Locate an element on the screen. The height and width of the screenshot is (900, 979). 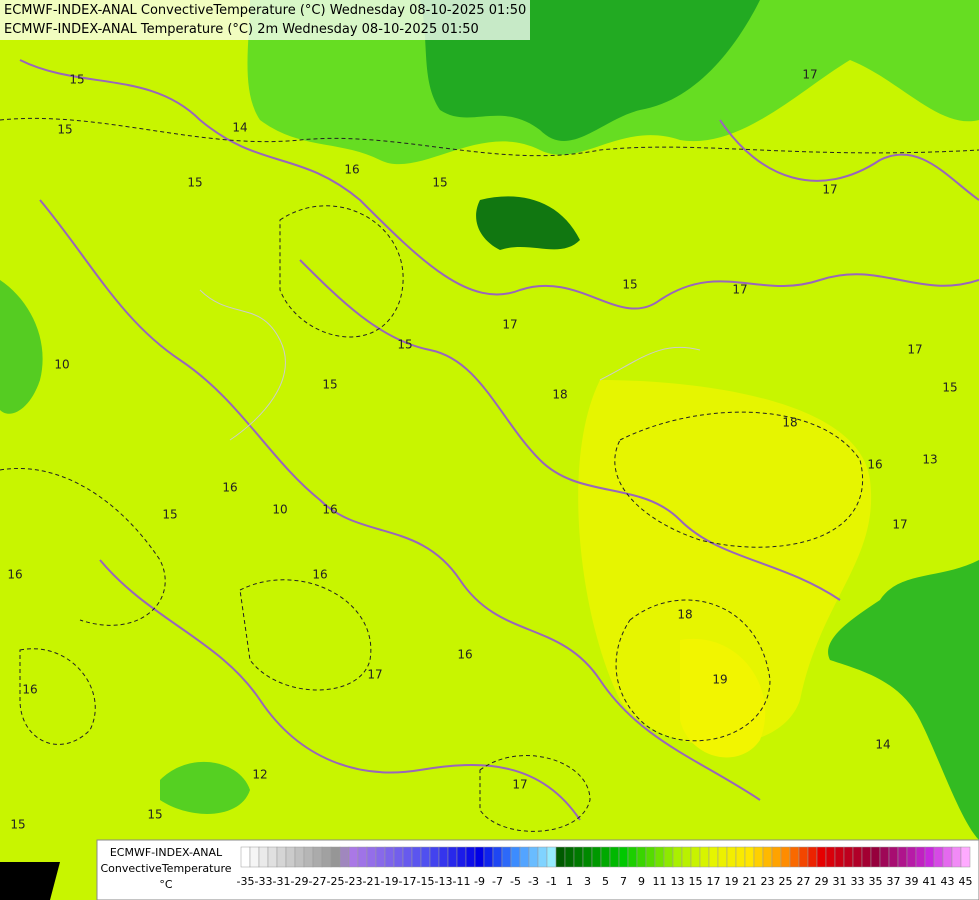
contour-label: 13 is located at coordinates (929, 460).